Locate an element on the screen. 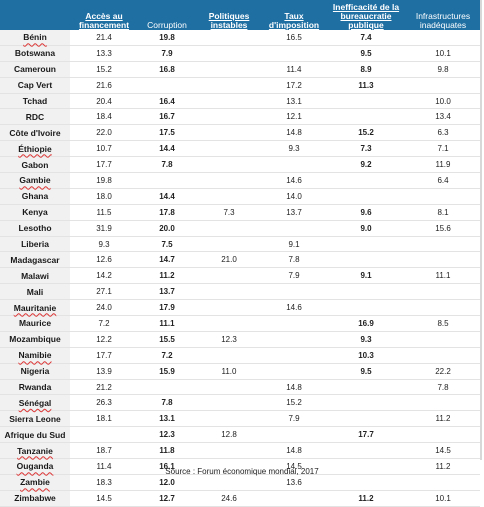 This screenshot has width=484, height=507. country-cell: Afrique du Sud is located at coordinates (35, 435).